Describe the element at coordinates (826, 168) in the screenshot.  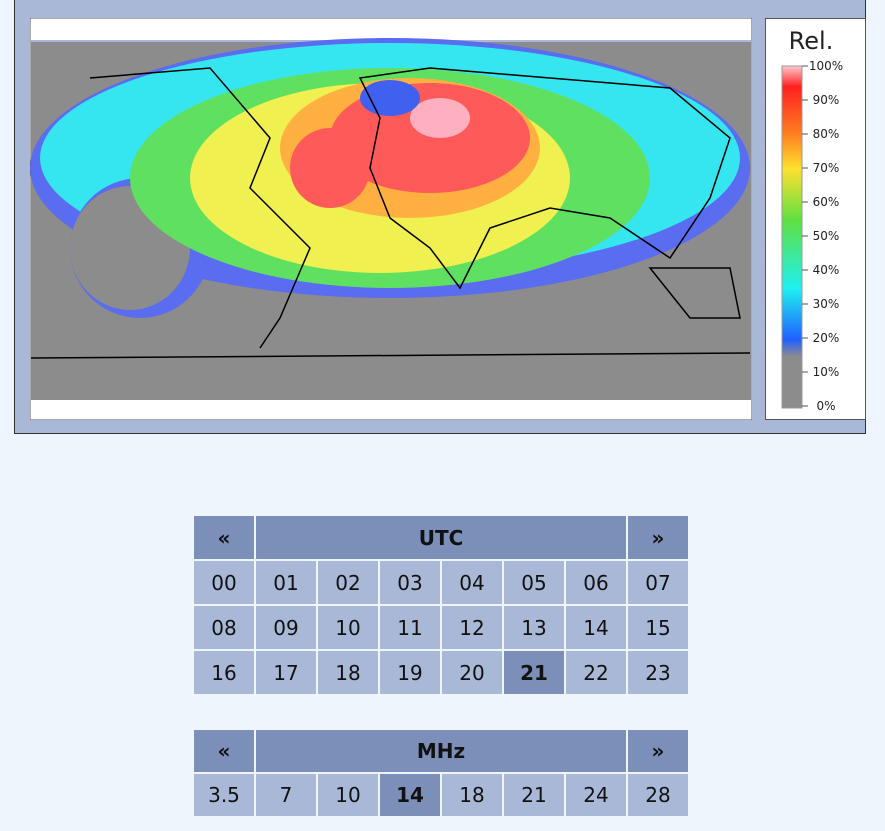
I see `legend-label: 70%` at that location.